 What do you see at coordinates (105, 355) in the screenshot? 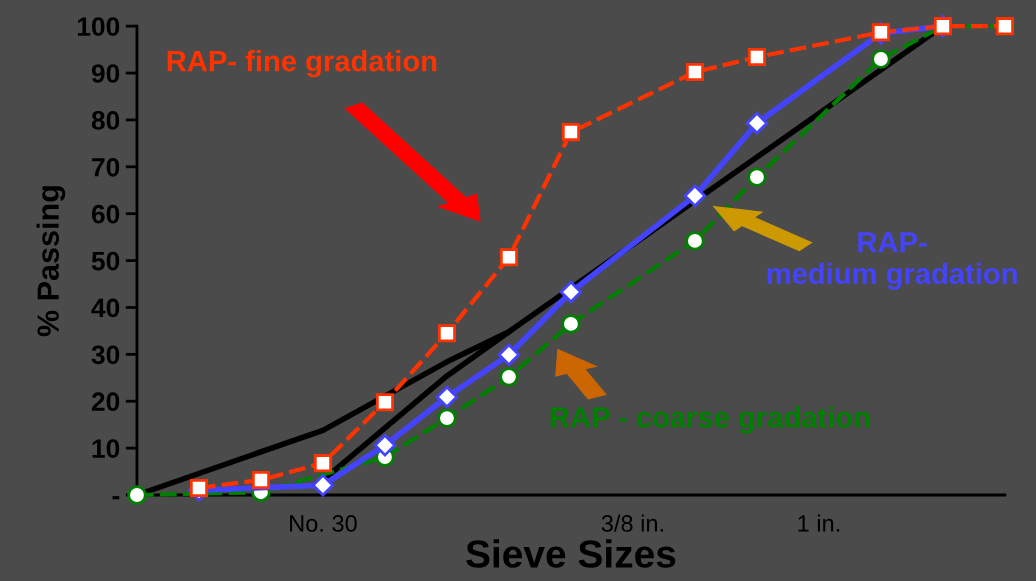
I see `y-tick-label: 30` at bounding box center [105, 355].